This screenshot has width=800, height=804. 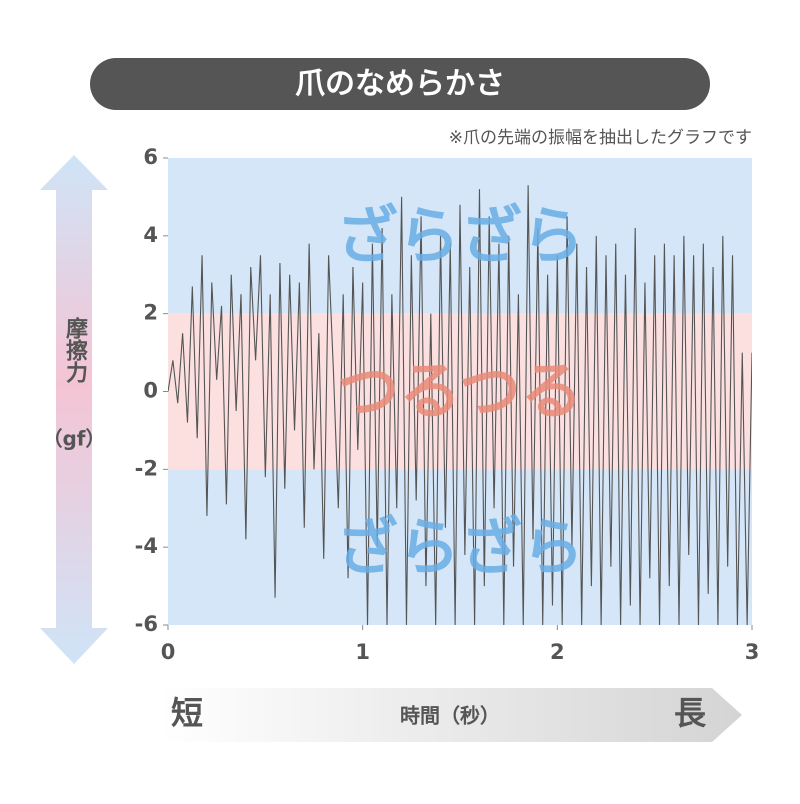 I want to click on x-arrow, so click(x=451, y=715).